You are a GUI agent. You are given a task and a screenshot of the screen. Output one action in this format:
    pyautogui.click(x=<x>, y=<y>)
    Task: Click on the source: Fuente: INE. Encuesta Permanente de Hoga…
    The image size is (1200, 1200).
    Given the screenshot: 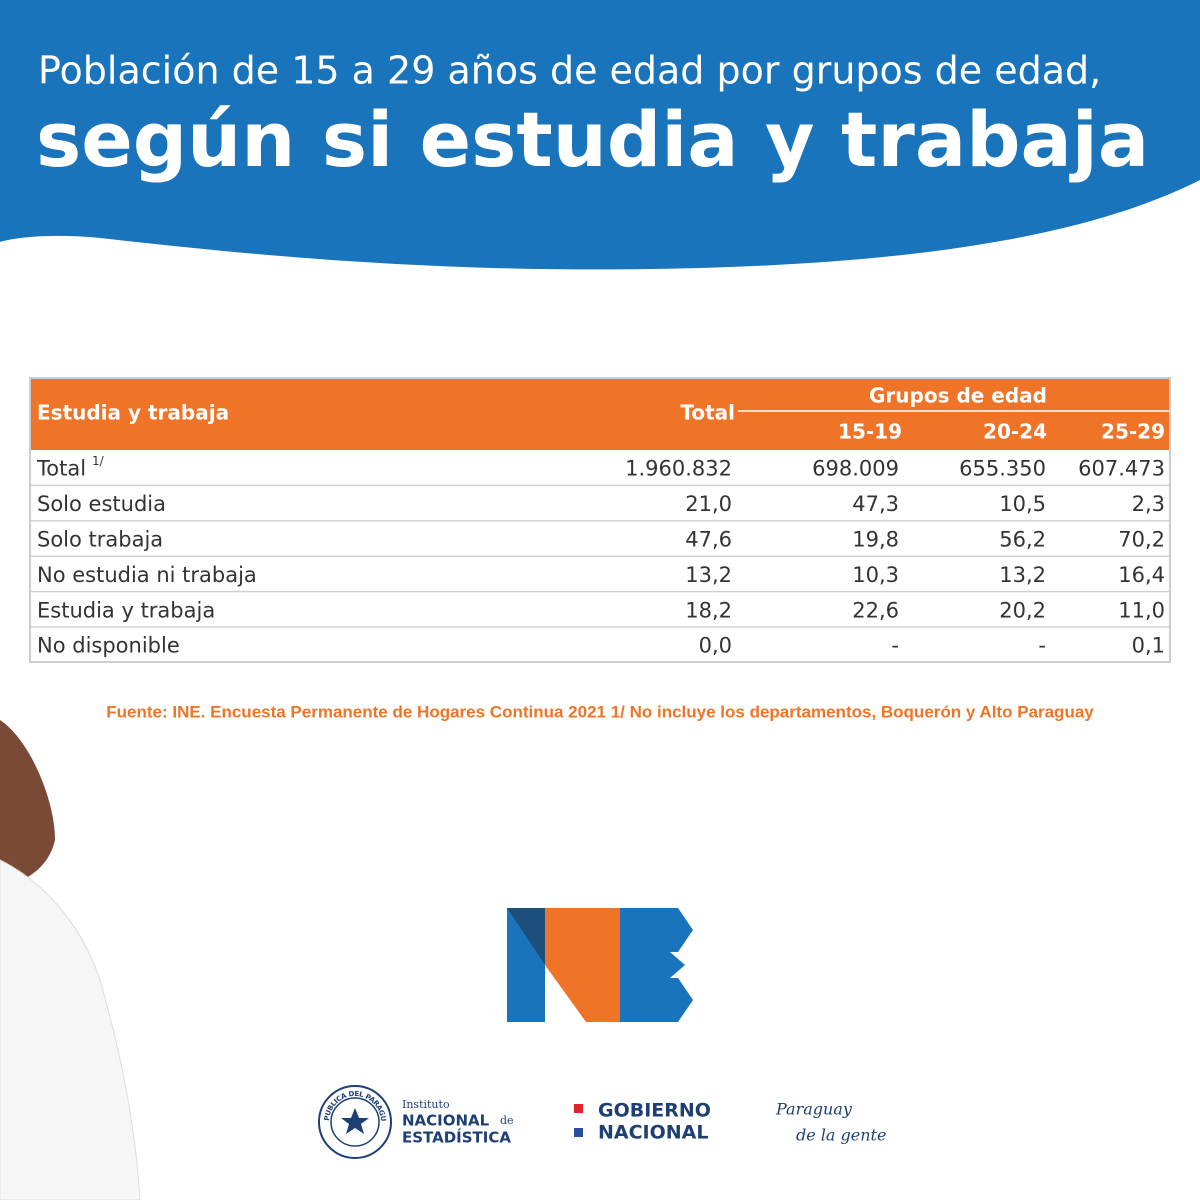 What is the action you would take?
    pyautogui.click(x=600, y=711)
    